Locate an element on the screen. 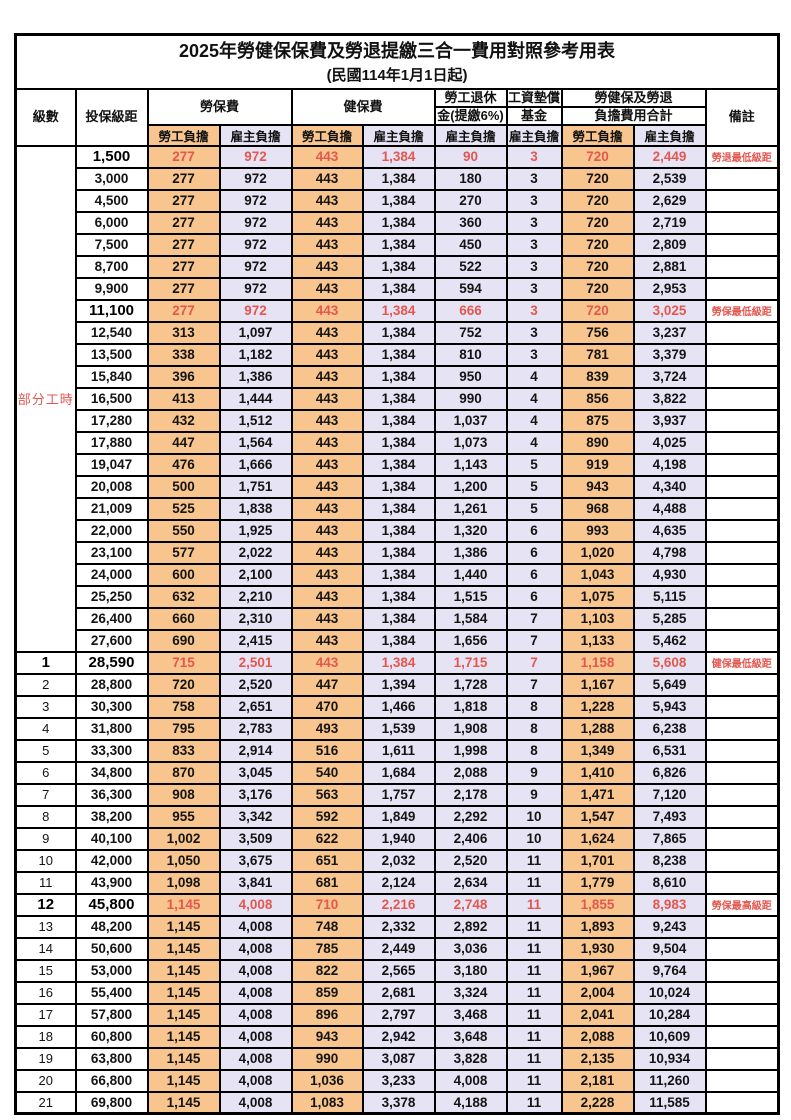  cell-level: 9 is located at coordinates (45, 838).